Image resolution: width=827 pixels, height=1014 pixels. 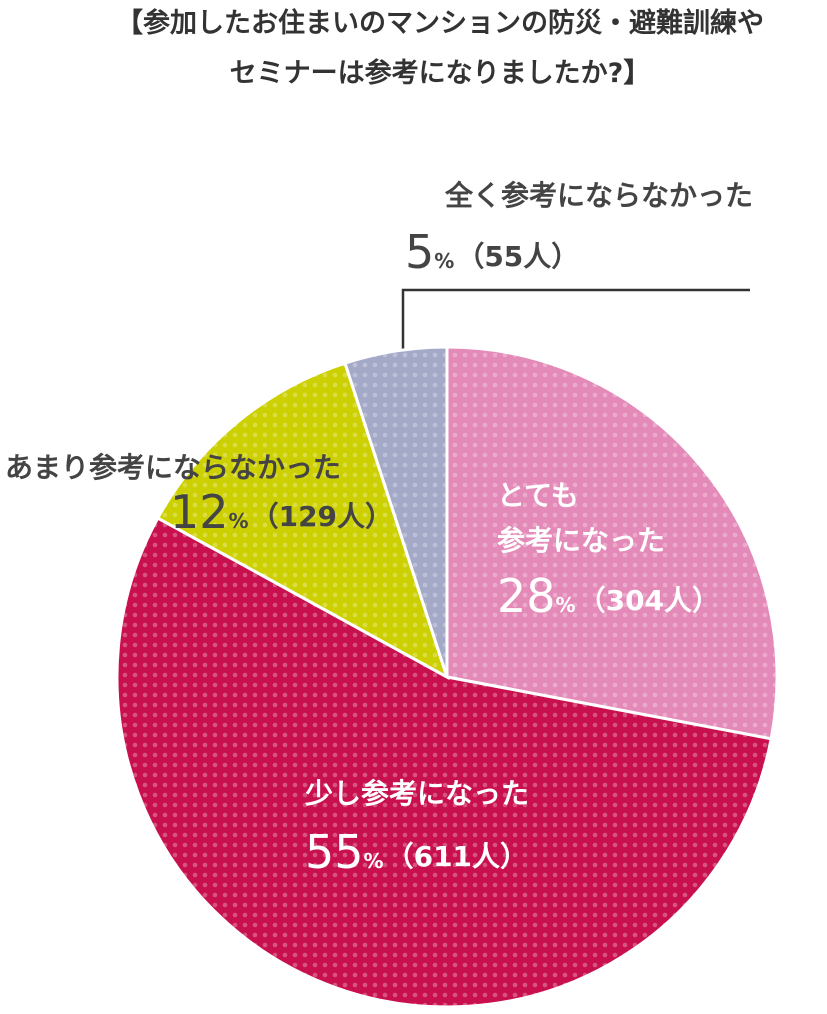 What do you see at coordinates (429, 252) in the screenshot?
I see `value-label: 5%` at bounding box center [429, 252].